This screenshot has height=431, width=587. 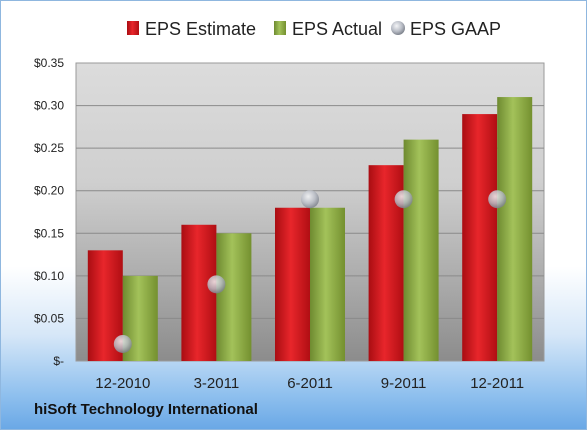 What do you see at coordinates (146, 409) in the screenshot?
I see `company-name: hiSoft Technology International` at bounding box center [146, 409].